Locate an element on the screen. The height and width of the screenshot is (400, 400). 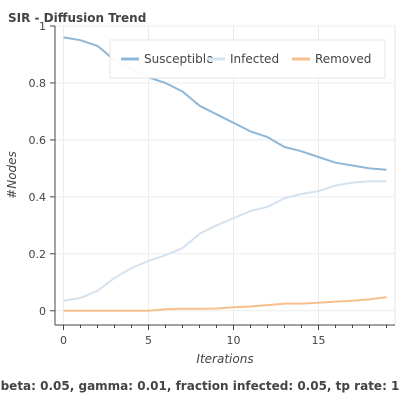
chart-title: SIR - Diffusion Trend is located at coordinates (77, 18).